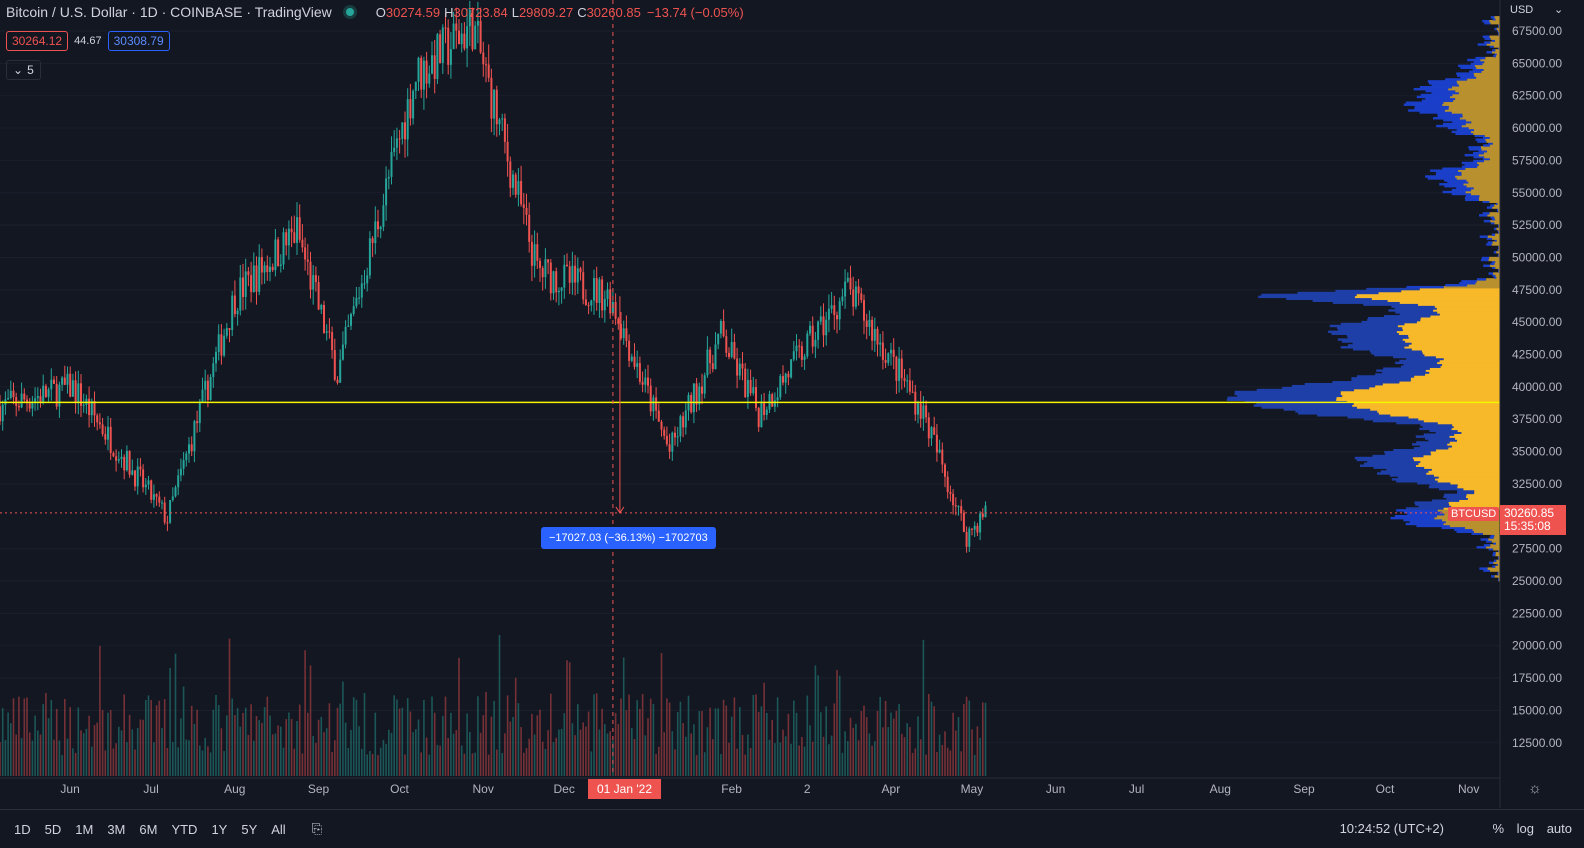 Image resolution: width=1584 pixels, height=848 pixels. What do you see at coordinates (219, 829) in the screenshot?
I see `range-1y-button: 1Y` at bounding box center [219, 829].